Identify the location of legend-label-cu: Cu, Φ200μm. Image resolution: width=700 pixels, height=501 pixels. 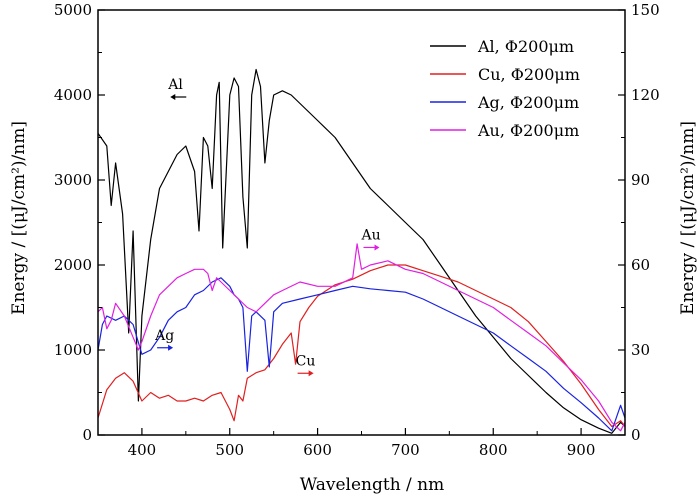
(529, 74).